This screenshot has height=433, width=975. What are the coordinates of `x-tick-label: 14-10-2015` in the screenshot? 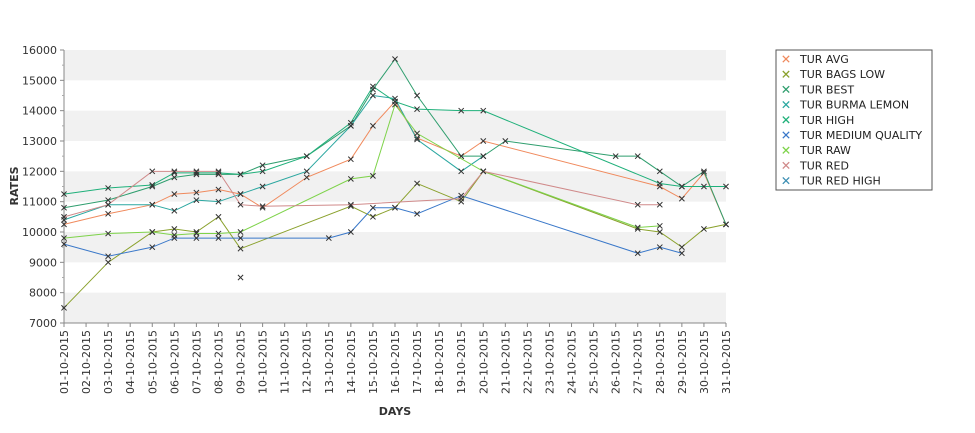 It's located at (351, 362).